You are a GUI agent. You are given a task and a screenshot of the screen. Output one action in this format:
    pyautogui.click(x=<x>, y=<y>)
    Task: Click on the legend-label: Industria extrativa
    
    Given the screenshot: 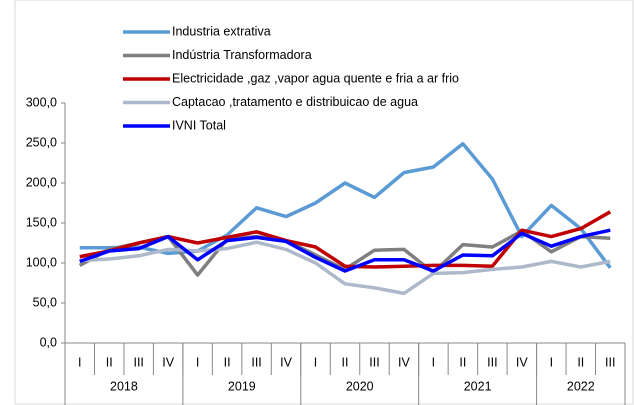 What is the action you would take?
    pyautogui.click(x=221, y=31)
    